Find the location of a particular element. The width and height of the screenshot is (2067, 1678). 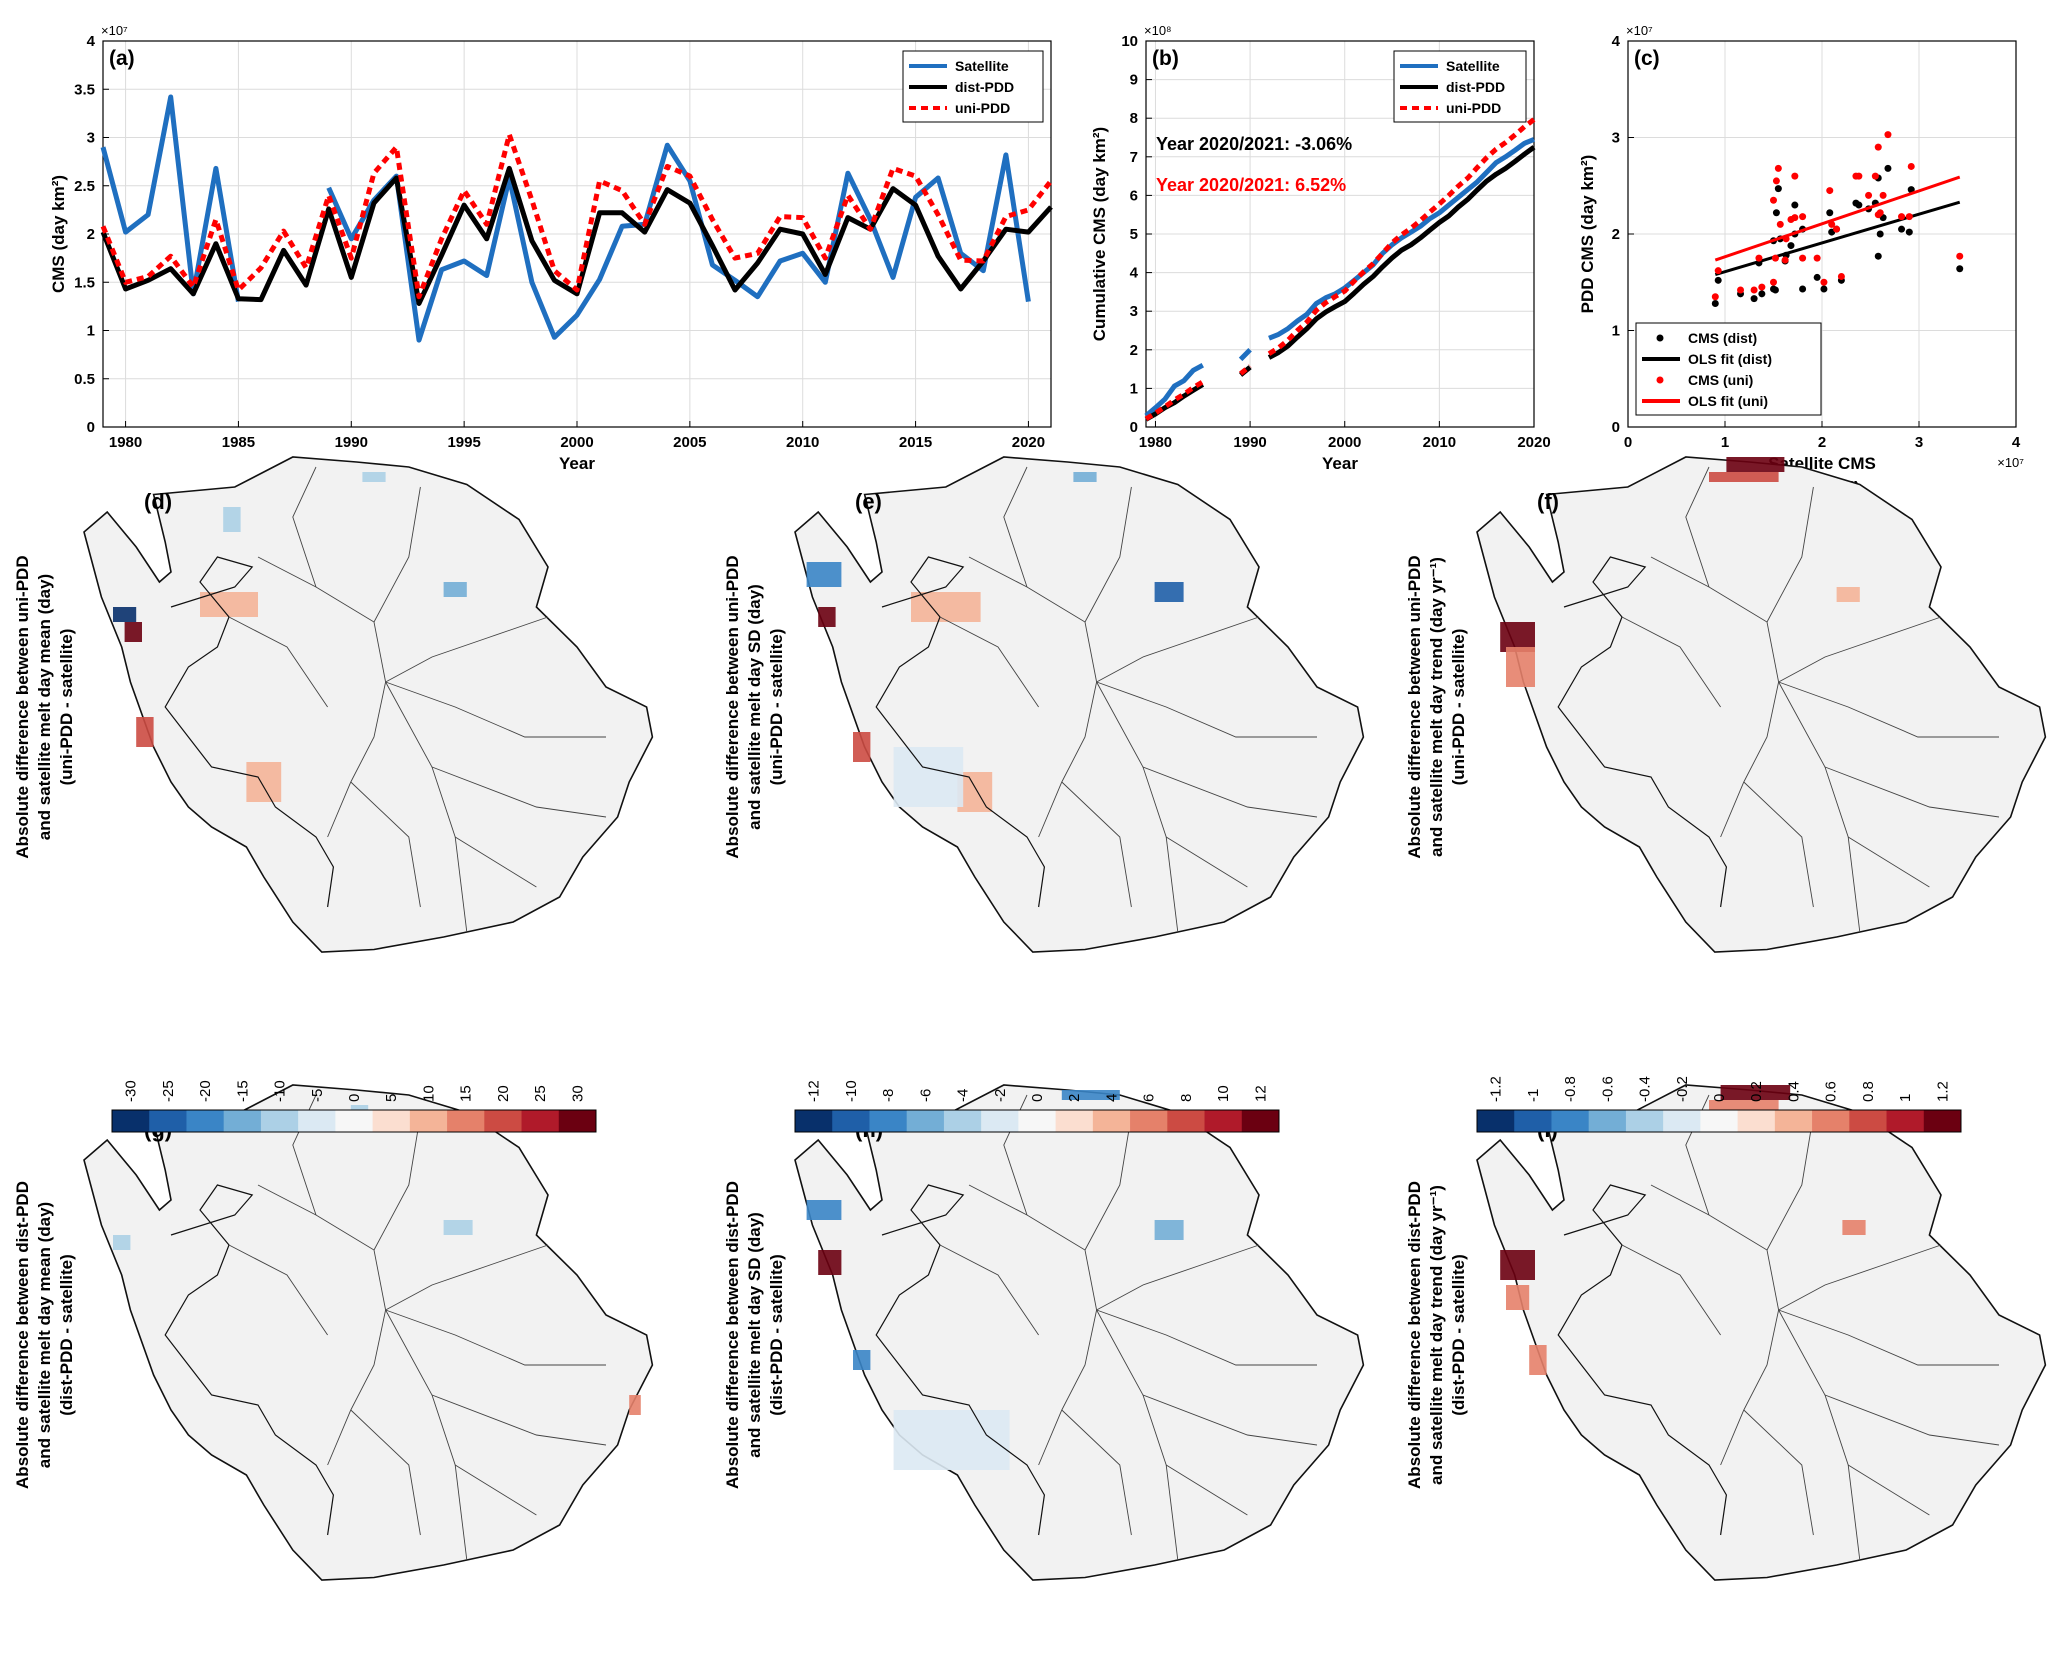

series-line-Satellite is located at coordinates (565, 218).